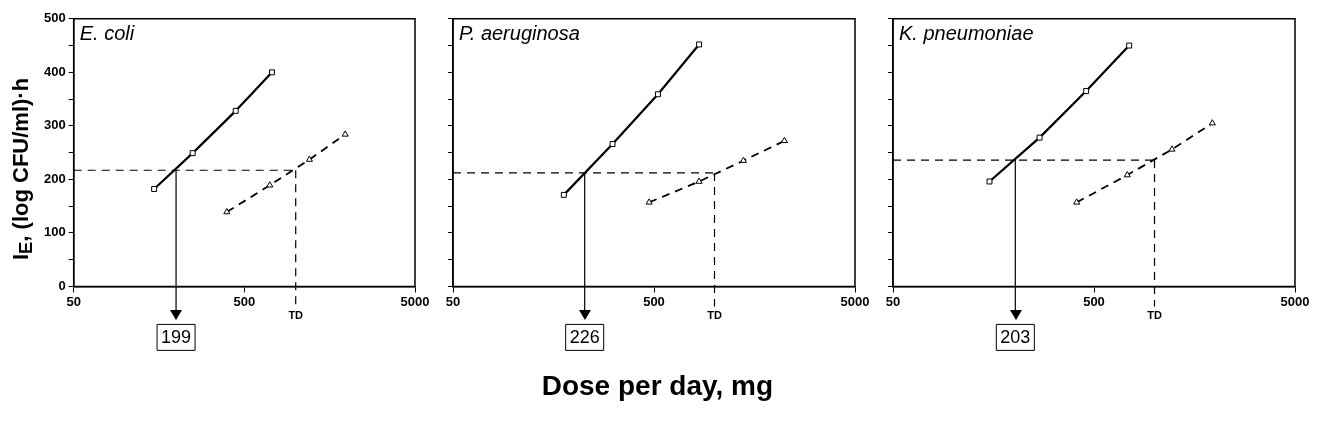  What do you see at coordinates (55, 232) in the screenshot?
I see `y-tick-label: 100` at bounding box center [55, 232].